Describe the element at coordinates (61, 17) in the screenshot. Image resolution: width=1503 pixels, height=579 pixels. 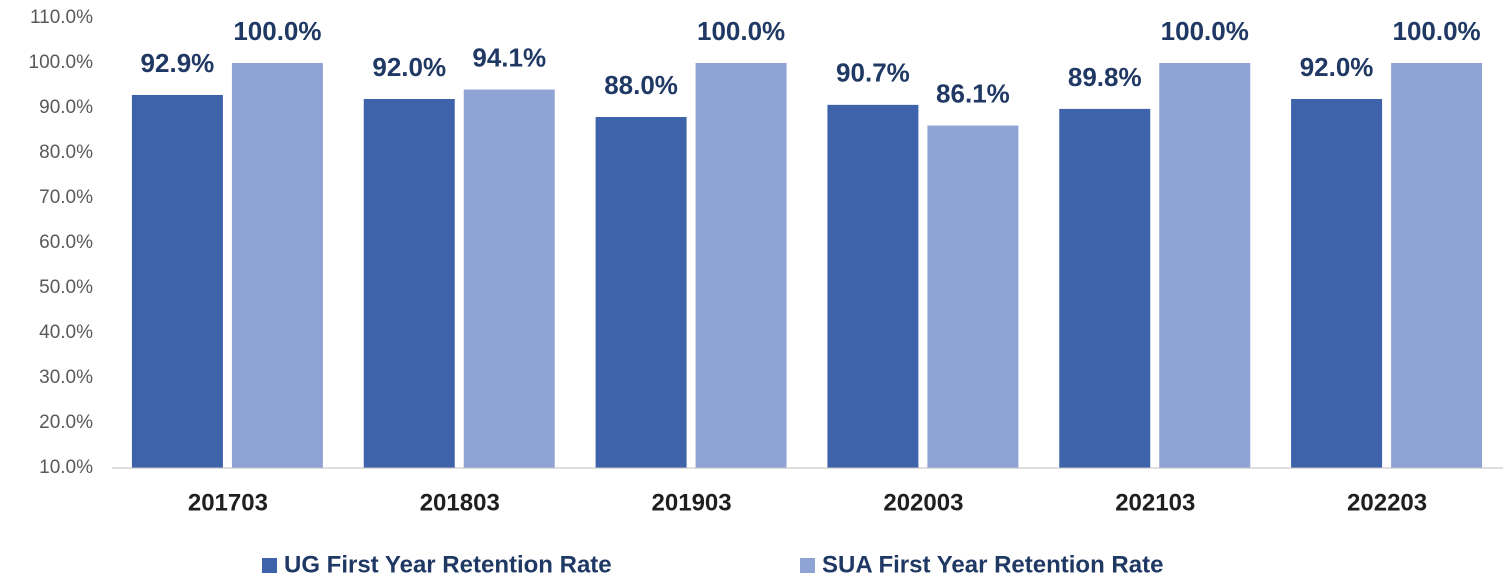
I see `y-tick-label: 110.0%` at that location.